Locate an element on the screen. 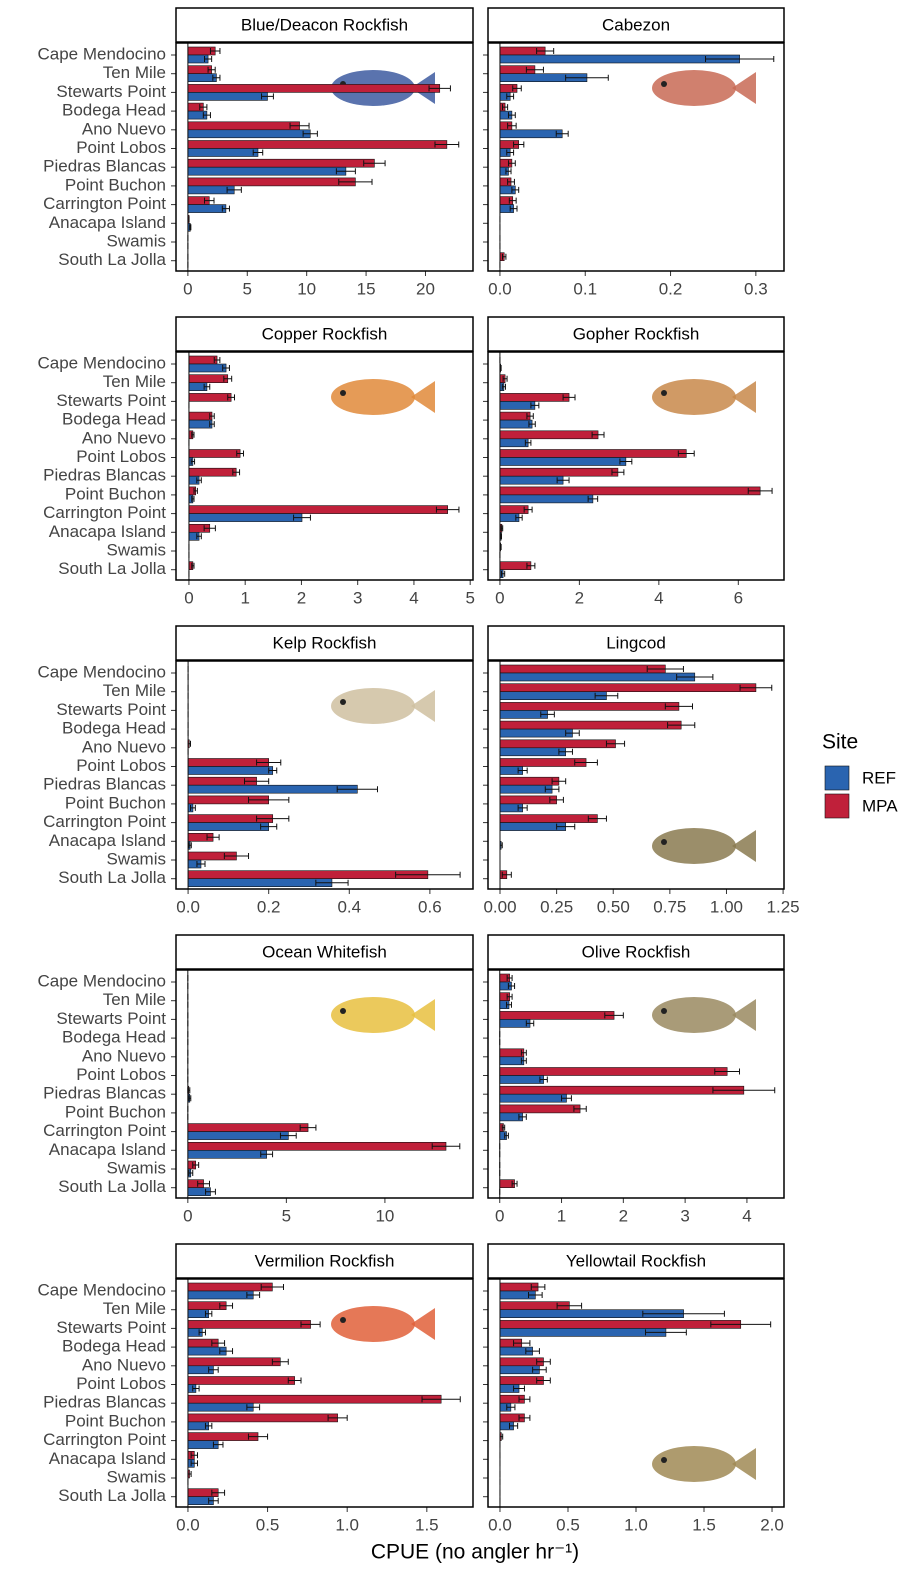 This screenshot has height=1582, width=915. x-tick-label: 0.5 is located at coordinates (568, 1524).